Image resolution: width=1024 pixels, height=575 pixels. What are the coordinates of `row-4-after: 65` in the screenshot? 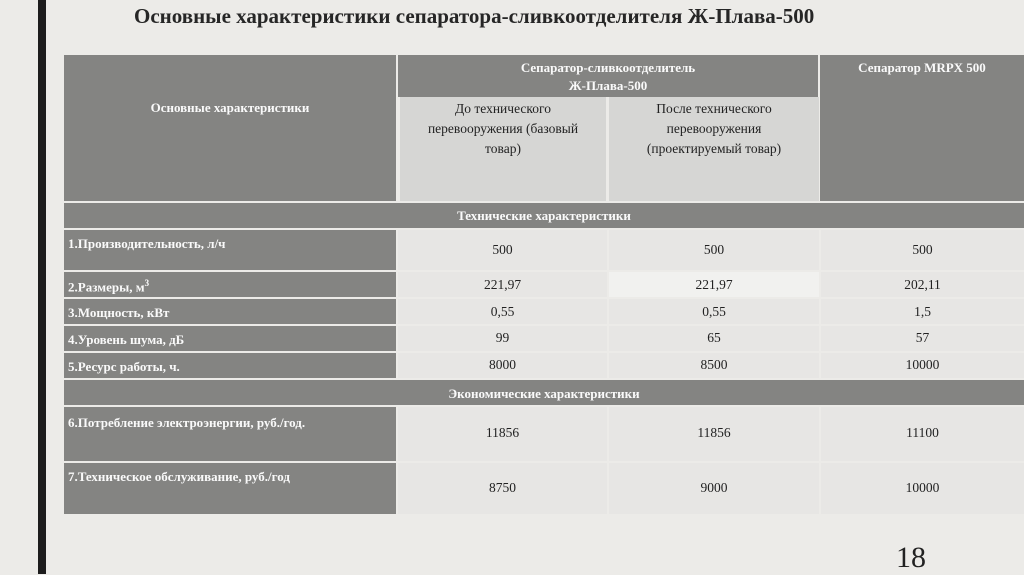 It's located at (714, 338).